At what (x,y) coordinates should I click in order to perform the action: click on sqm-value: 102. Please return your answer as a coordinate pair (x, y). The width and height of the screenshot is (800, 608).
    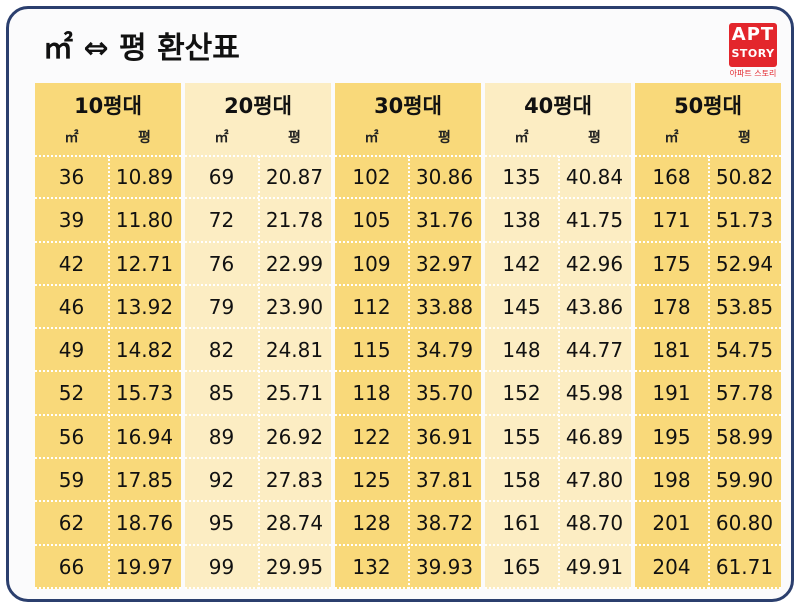
    Looking at the image, I should click on (371, 177).